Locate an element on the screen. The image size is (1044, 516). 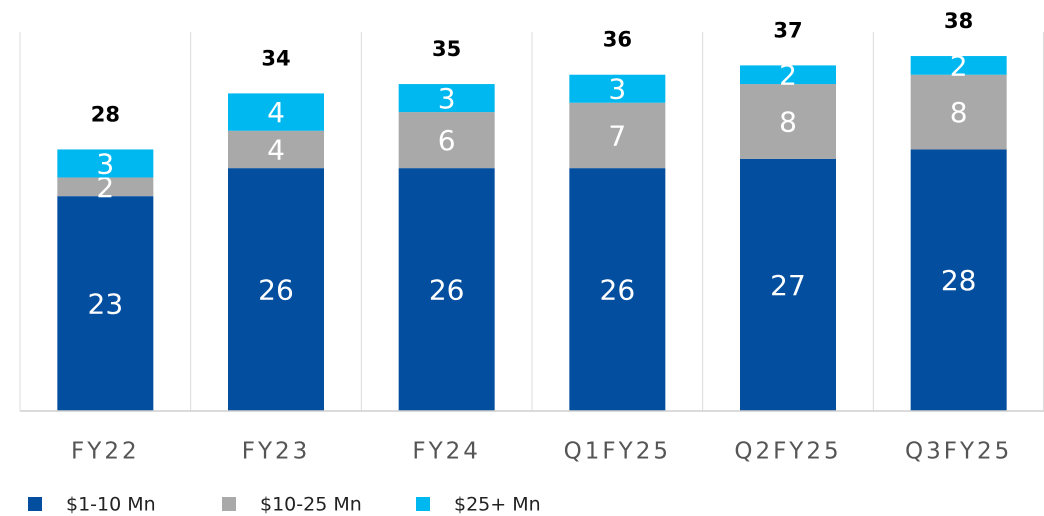
total-label: 34 is located at coordinates (275, 58).